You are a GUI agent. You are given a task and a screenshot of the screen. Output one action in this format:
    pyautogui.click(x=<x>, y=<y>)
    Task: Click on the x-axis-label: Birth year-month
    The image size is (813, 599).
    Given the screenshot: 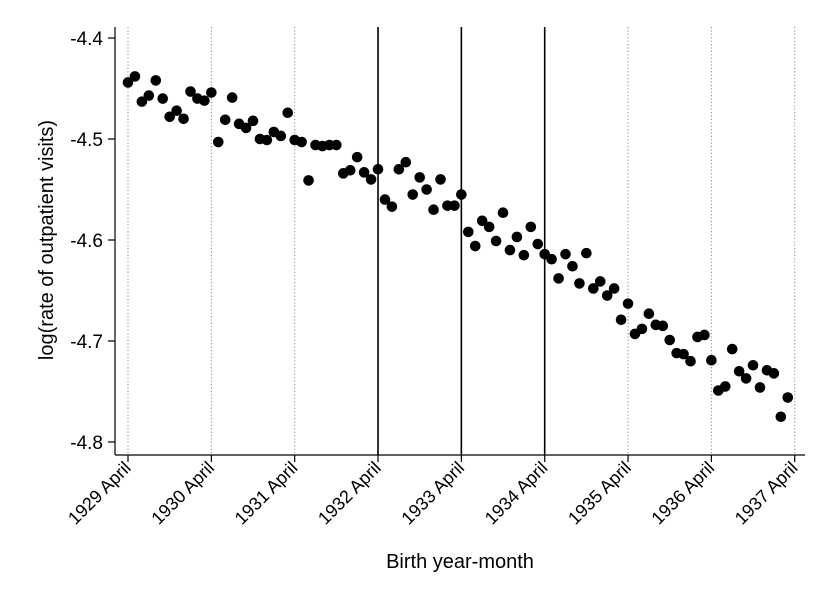 What is the action you would take?
    pyautogui.click(x=460, y=562)
    